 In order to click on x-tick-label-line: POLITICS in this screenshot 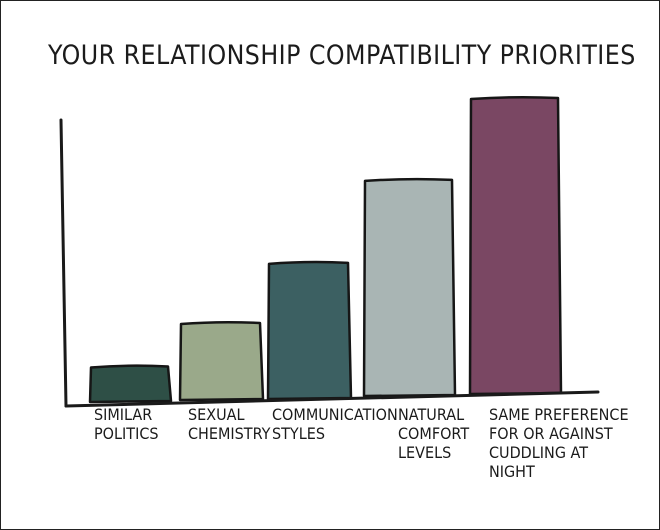, I will do `click(126, 433)`.